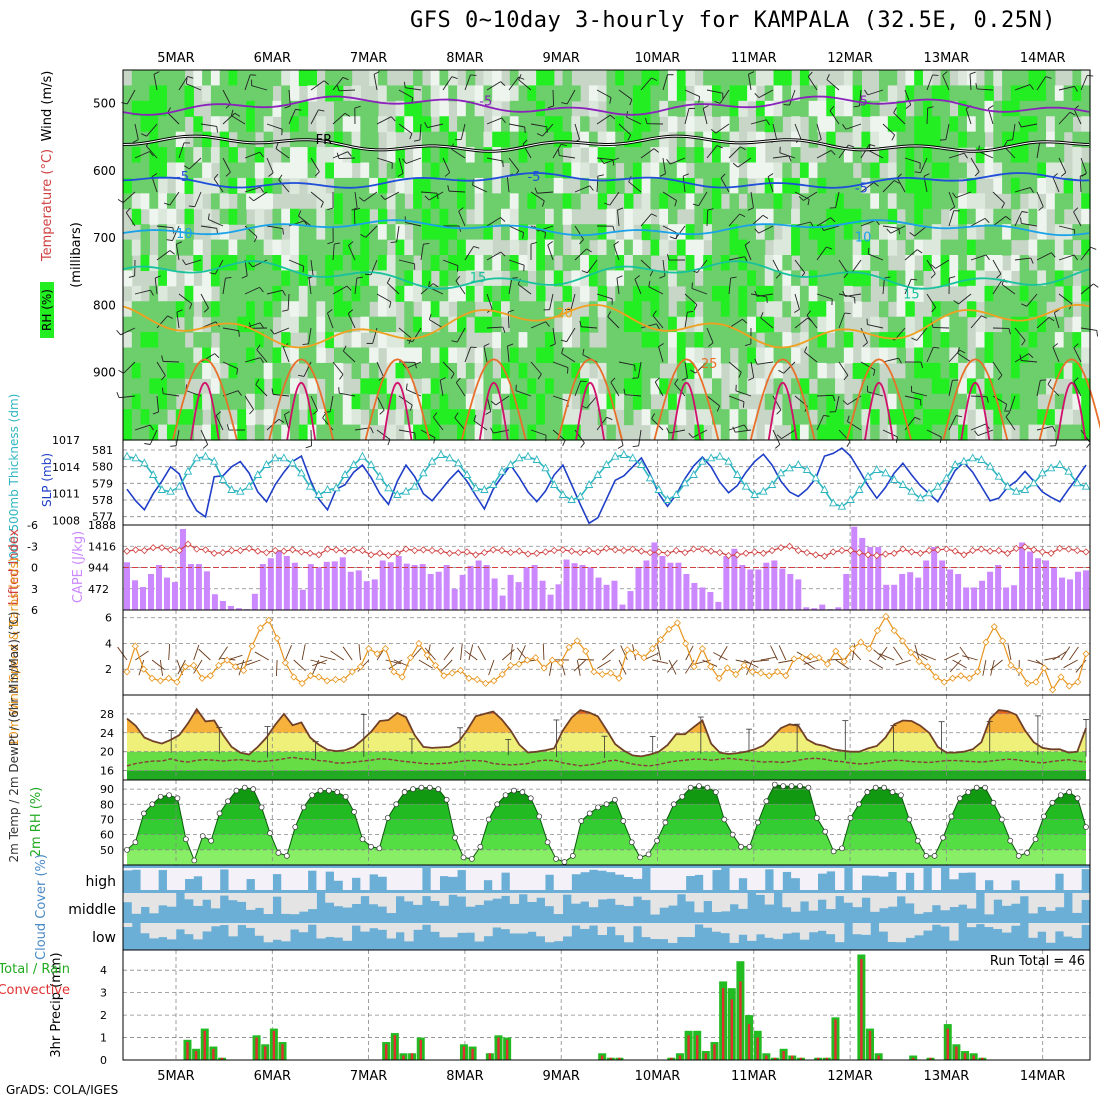 Image resolution: width=1100 pixels, height=1100 pixels. Describe the element at coordinates (936, 677) in the screenshot. I see `wind-speed-point` at that location.